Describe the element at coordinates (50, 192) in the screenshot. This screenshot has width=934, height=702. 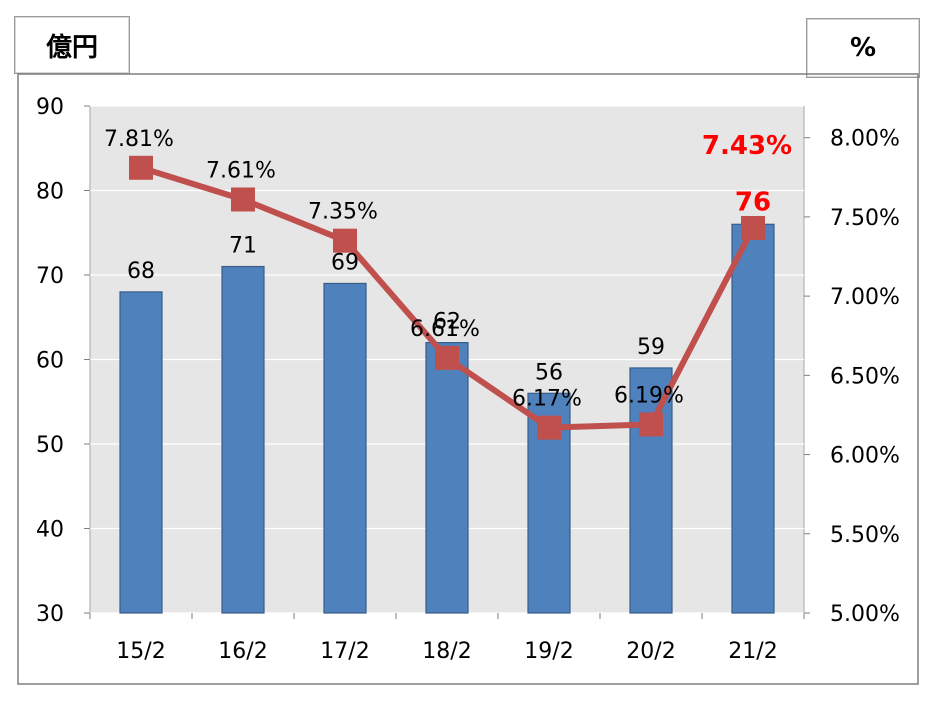
I see `left-tick-label: 80` at that location.